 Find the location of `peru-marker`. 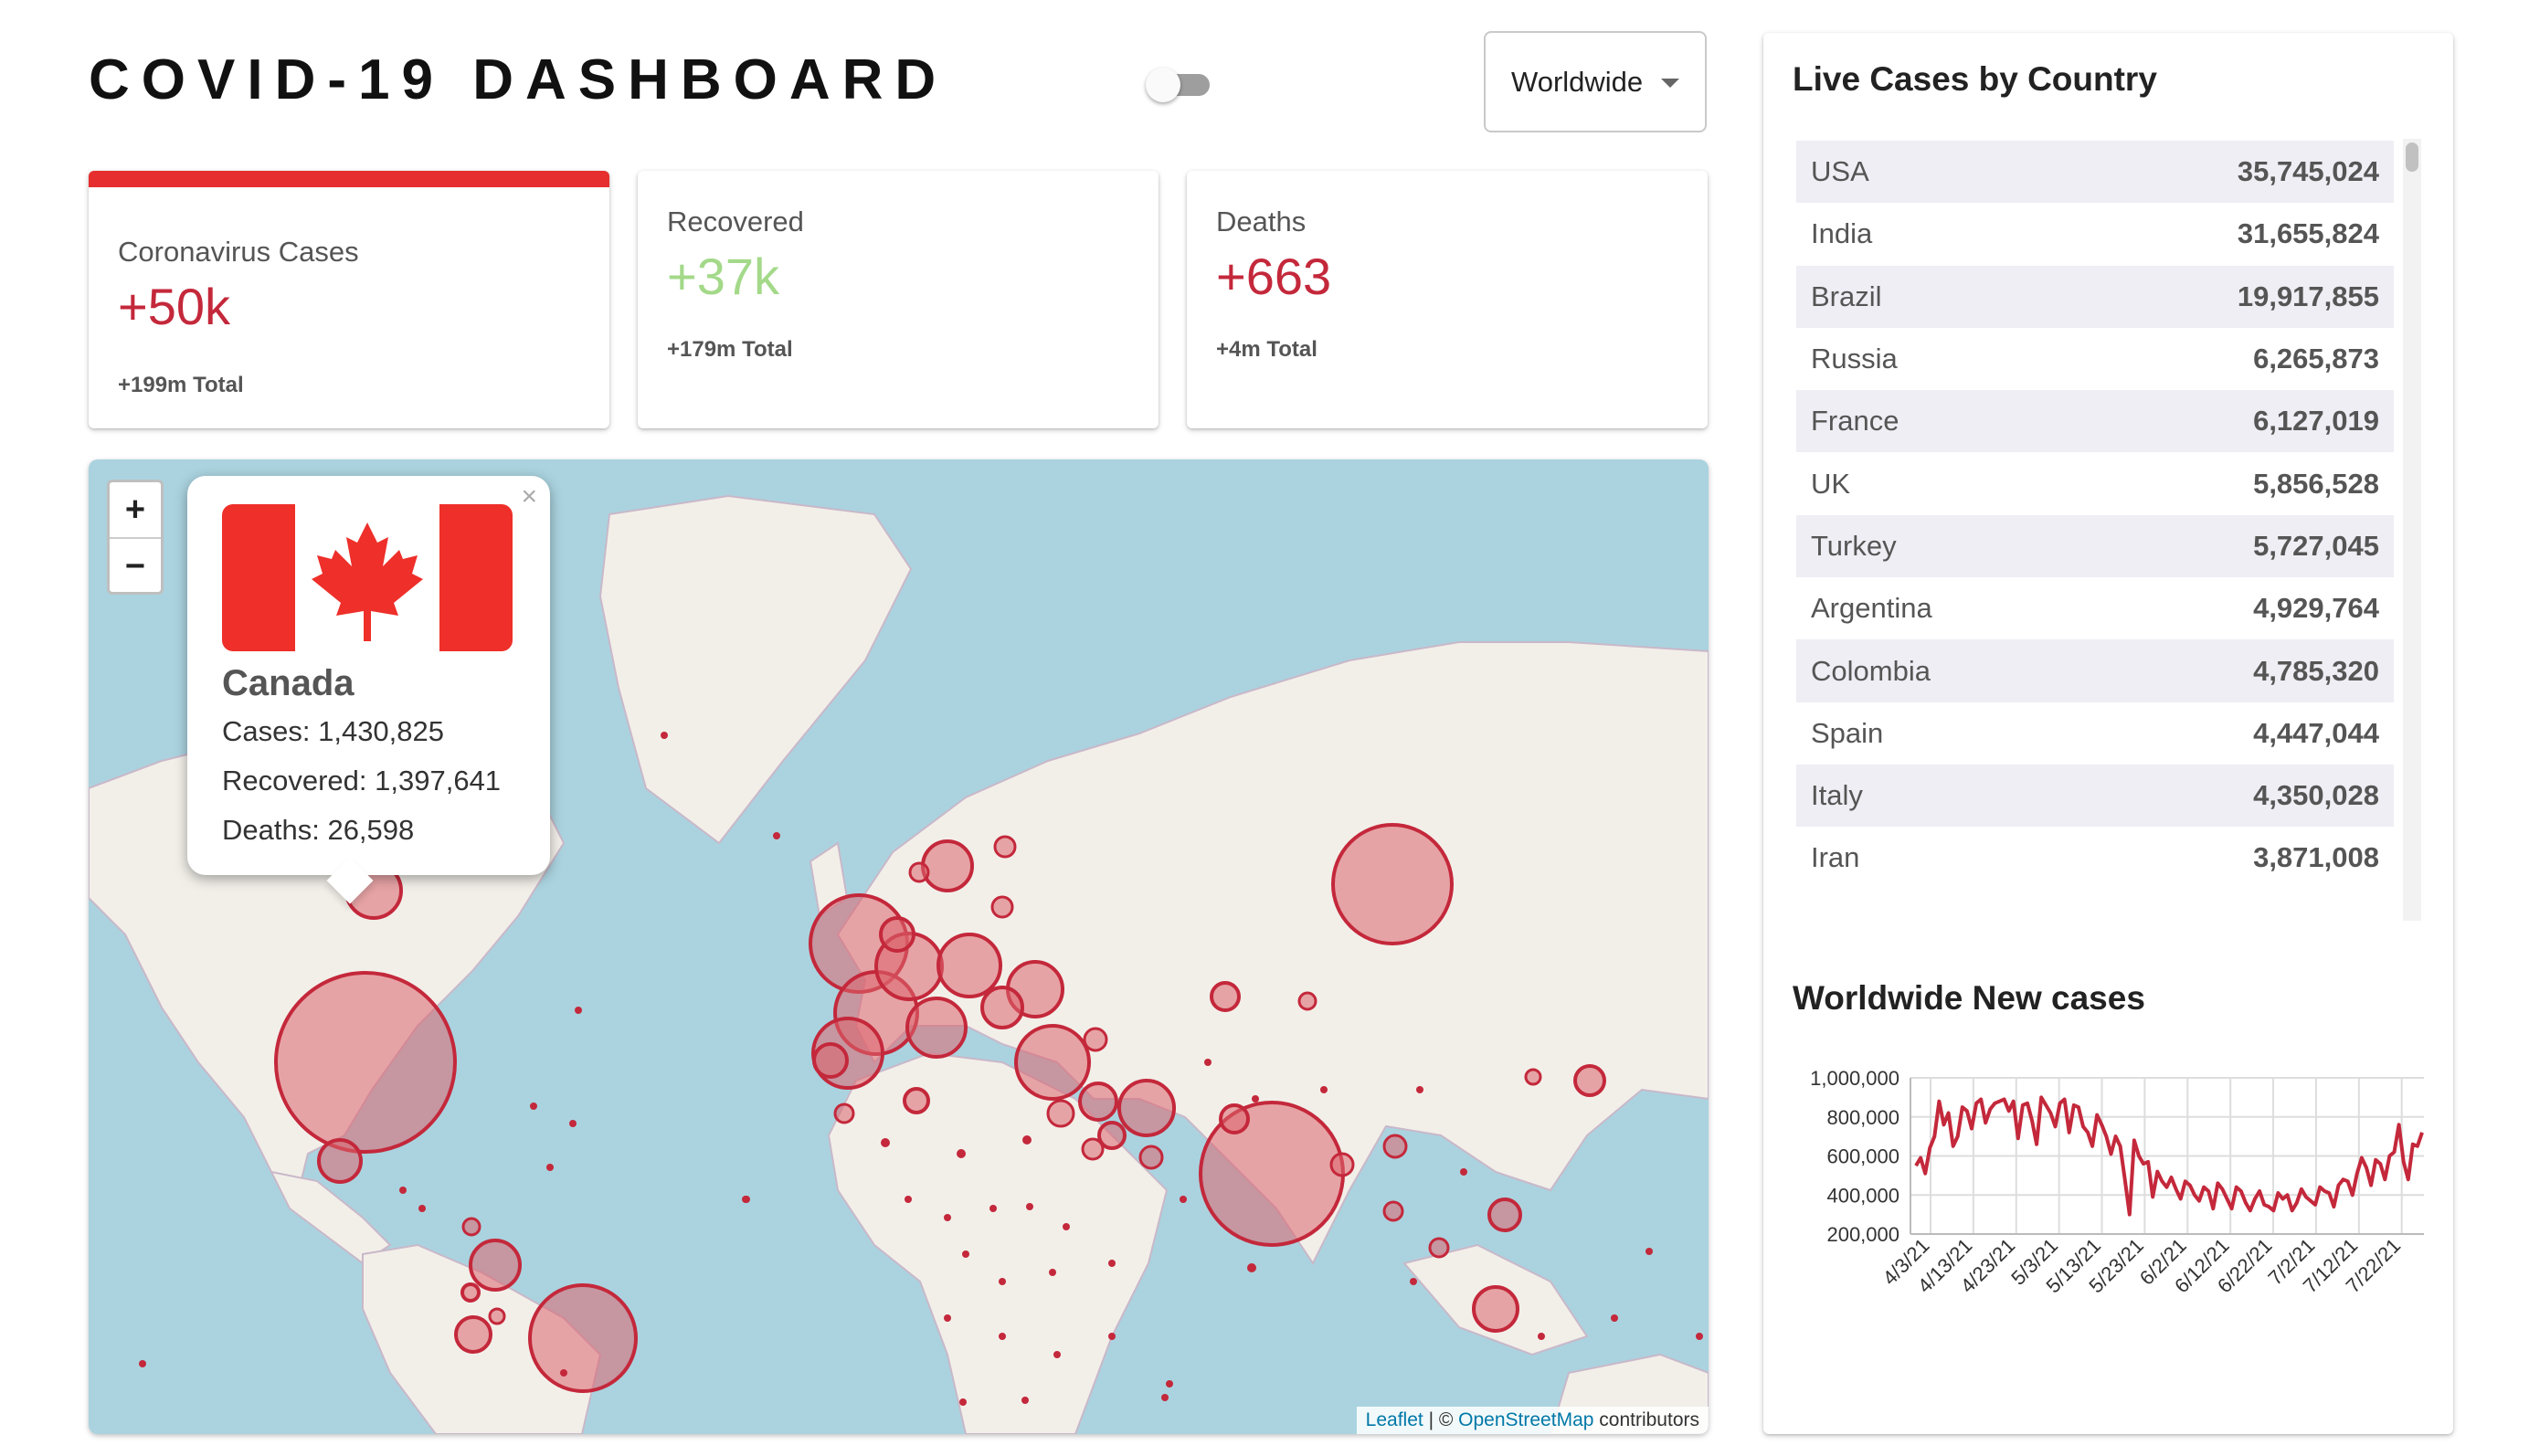

peru-marker is located at coordinates (473, 1335).